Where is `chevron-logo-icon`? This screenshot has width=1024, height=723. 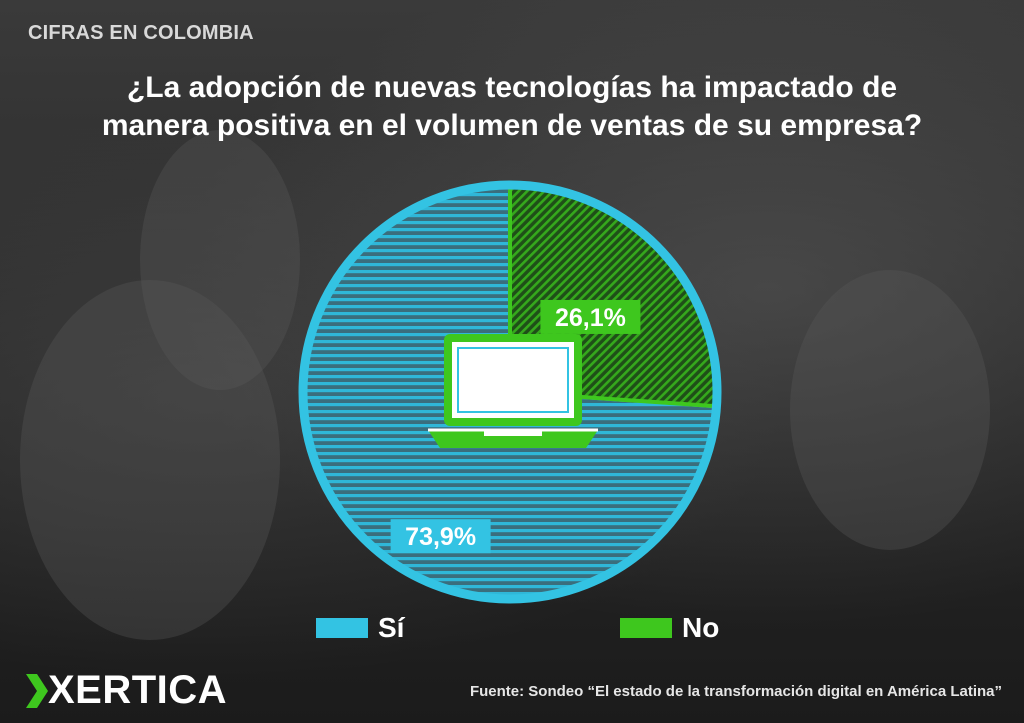 chevron-logo-icon is located at coordinates (37, 690).